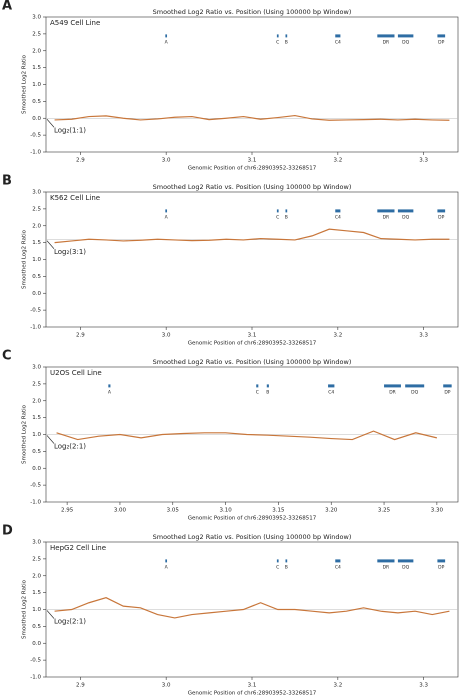 The image size is (466, 700). I want to click on reference-label: Log₂(2:1), so click(70, 447).